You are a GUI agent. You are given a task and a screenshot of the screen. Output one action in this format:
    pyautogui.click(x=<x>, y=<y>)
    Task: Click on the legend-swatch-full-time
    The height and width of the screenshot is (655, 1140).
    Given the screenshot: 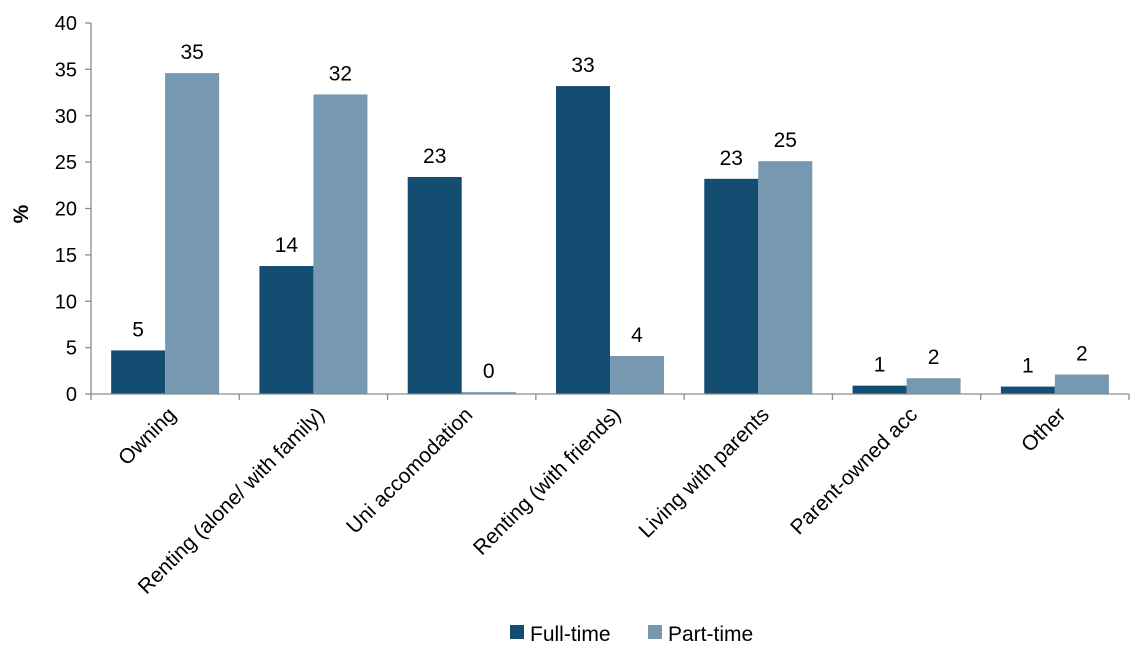 What is the action you would take?
    pyautogui.click(x=517, y=632)
    